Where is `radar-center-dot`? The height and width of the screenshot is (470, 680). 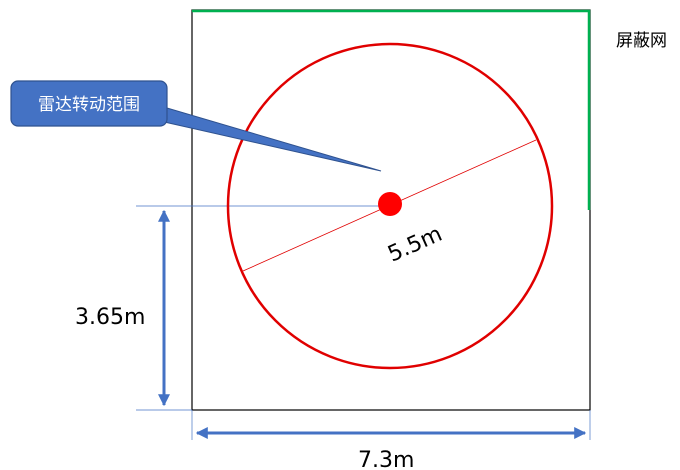 radar-center-dot is located at coordinates (390, 204).